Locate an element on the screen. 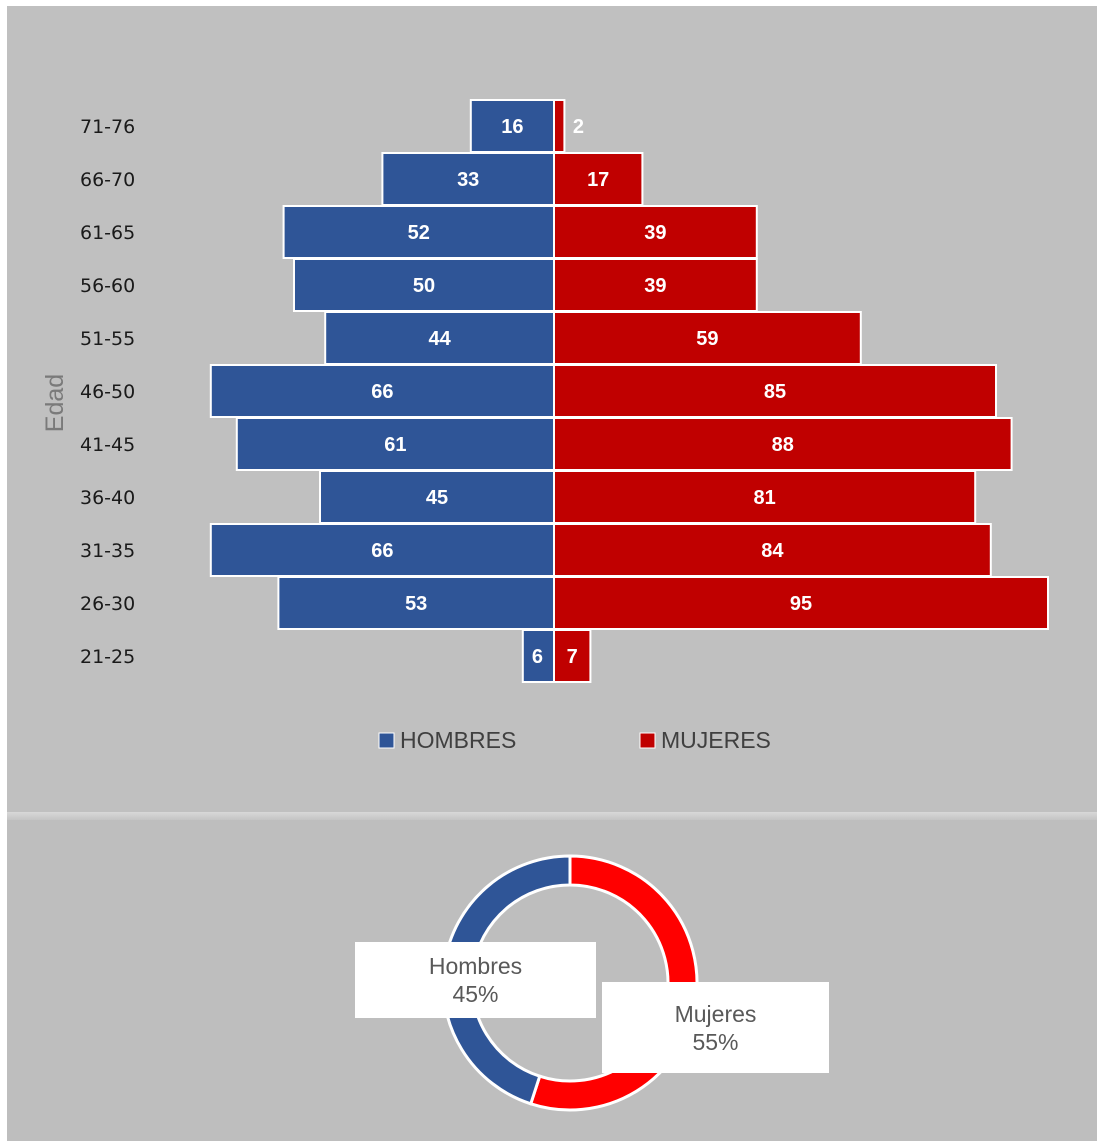 Image resolution: width=1097 pixels, height=1141 pixels. bar-label-hombres-51-55: 44 is located at coordinates (439, 339).